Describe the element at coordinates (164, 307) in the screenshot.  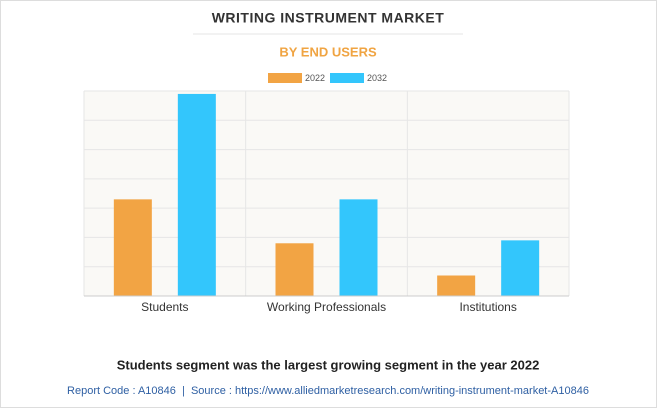
I see `x-tick-label: Students` at that location.